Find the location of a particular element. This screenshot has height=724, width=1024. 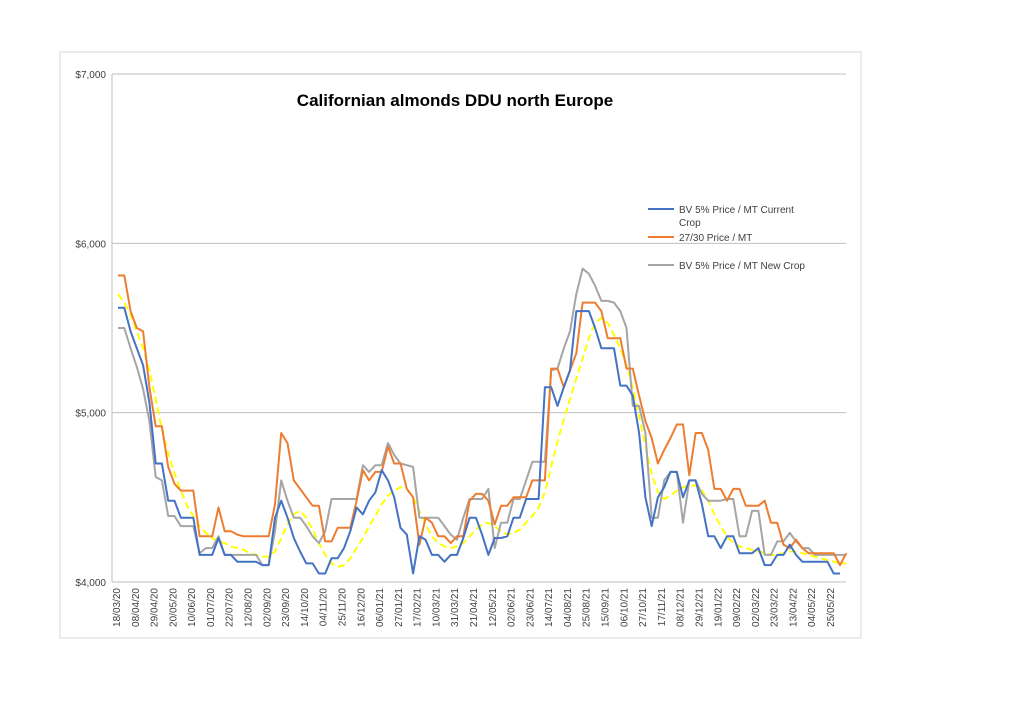

x-tick-label: 18/03/20 is located at coordinates (117, 607).